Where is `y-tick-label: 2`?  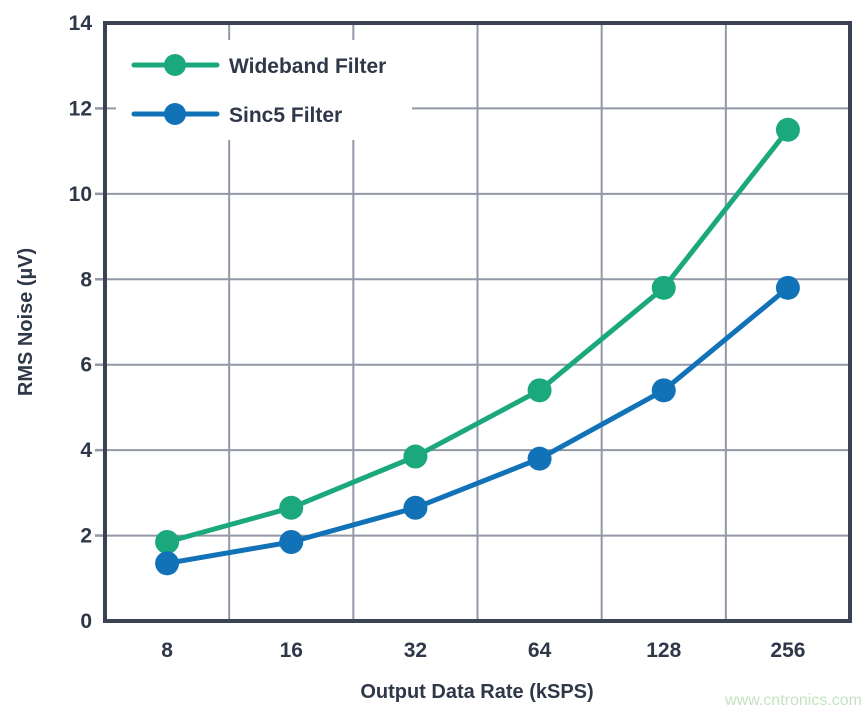 y-tick-label: 2 is located at coordinates (86, 536).